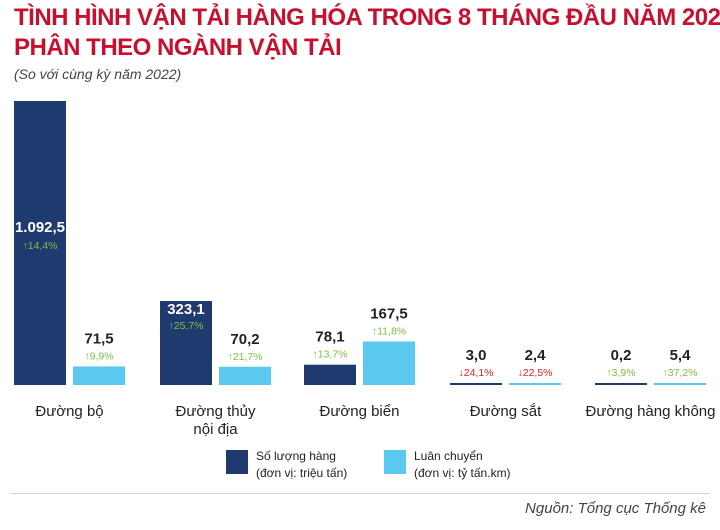  I want to click on legend-unit-volume: (đơn vị: triệu tấn), so click(302, 473).